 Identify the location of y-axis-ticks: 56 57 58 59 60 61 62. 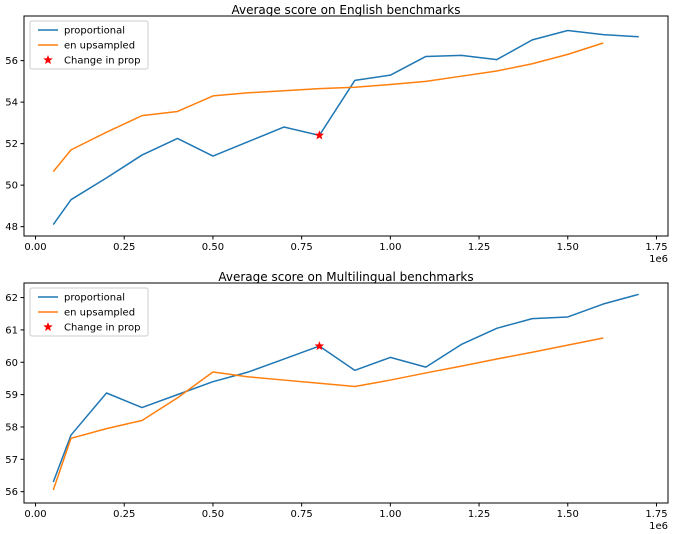
(14, 395).